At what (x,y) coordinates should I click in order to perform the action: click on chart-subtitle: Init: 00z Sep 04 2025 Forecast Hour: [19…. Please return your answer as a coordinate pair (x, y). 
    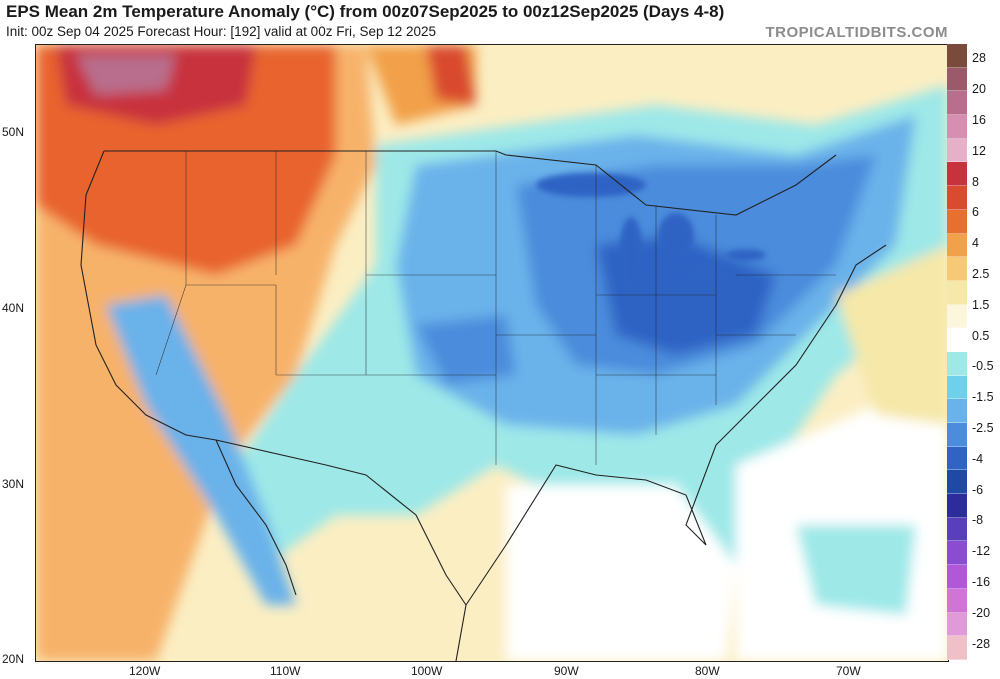
    Looking at the image, I should click on (221, 31).